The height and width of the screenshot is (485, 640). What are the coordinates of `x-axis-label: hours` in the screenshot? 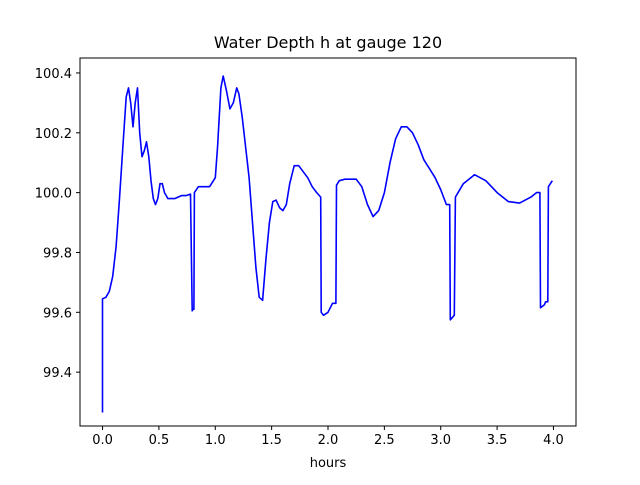 It's located at (328, 463).